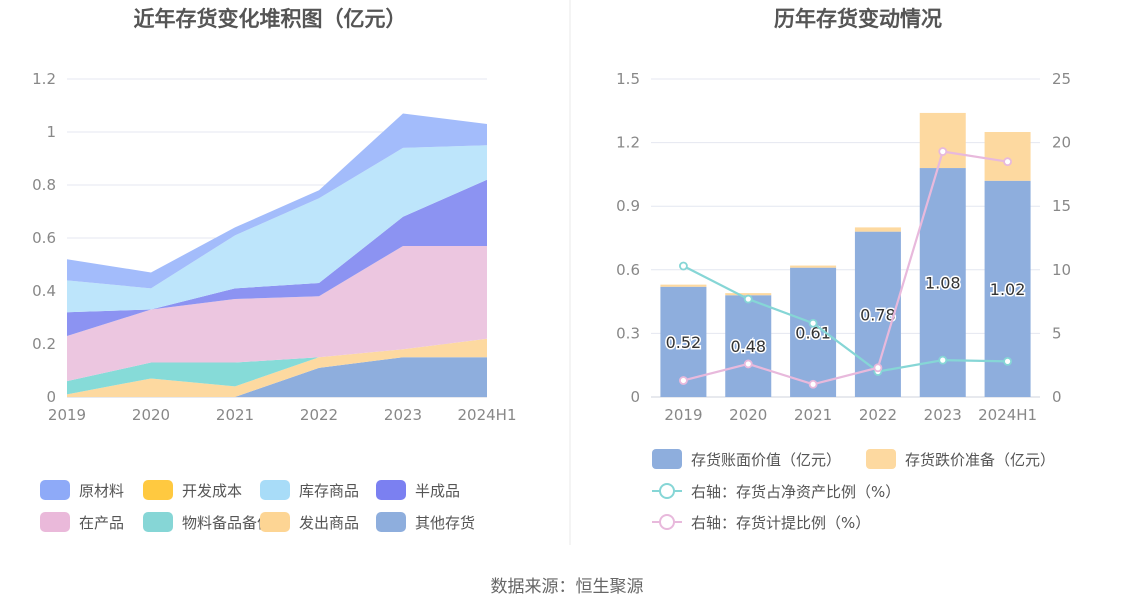 The height and width of the screenshot is (612, 1134). What do you see at coordinates (1057, 333) in the screenshot?
I see `y2-tick-label: 5` at bounding box center [1057, 333].